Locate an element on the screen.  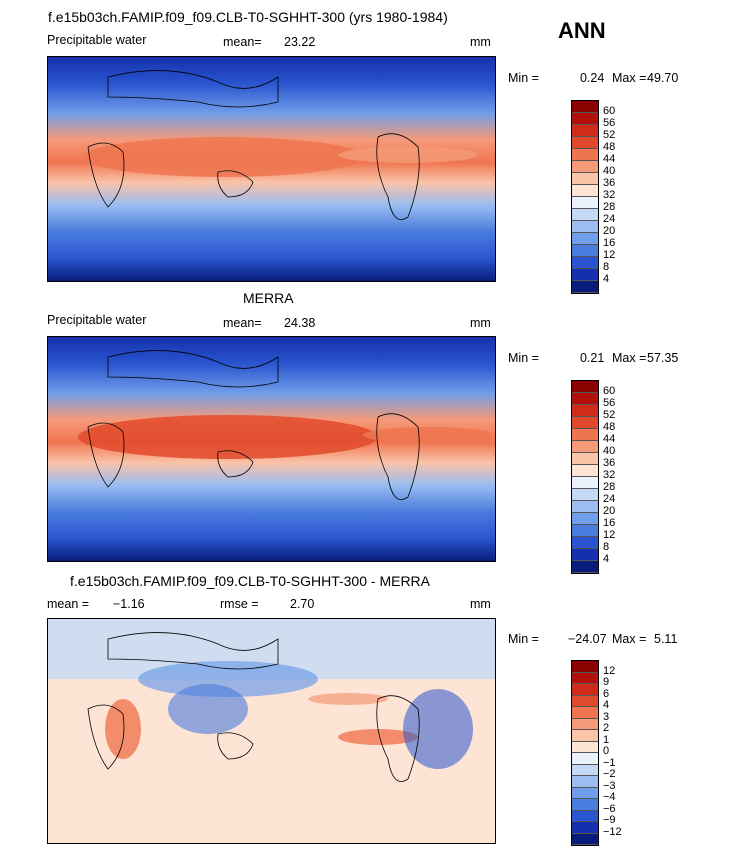
panel2-tick: 32 is located at coordinates (609, 475).